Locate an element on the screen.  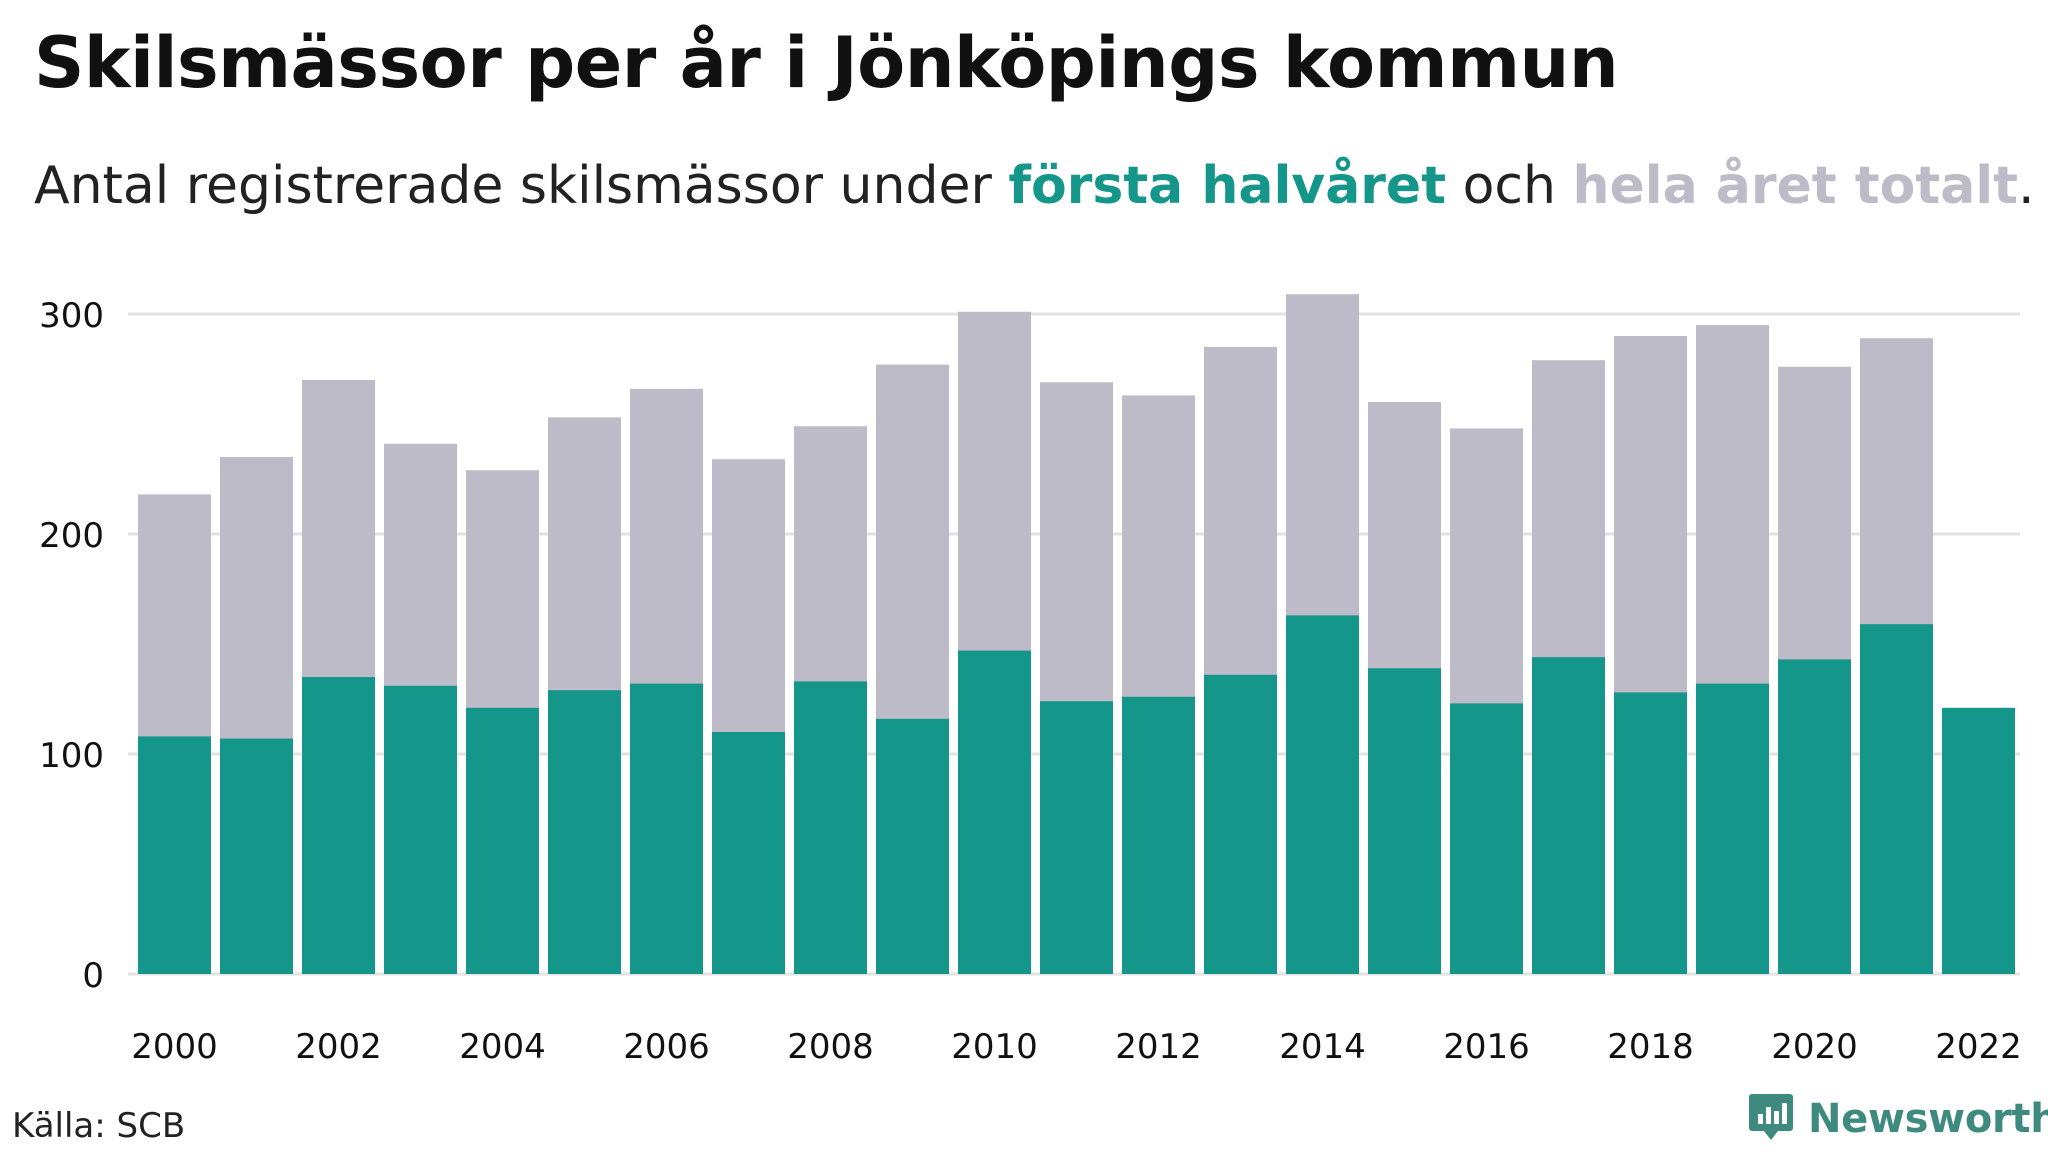
x-tick-label-2022: 2022 is located at coordinates (1978, 1047).